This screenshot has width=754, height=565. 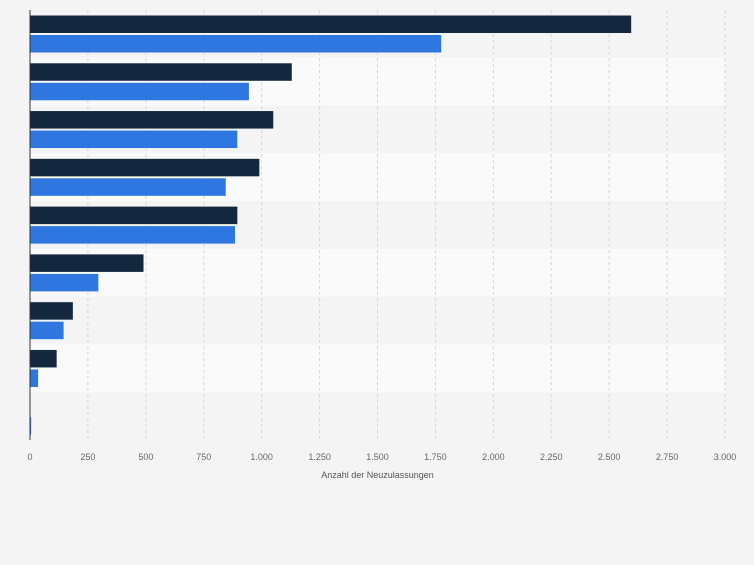 I want to click on x-tick-label: 500, so click(x=145, y=457).